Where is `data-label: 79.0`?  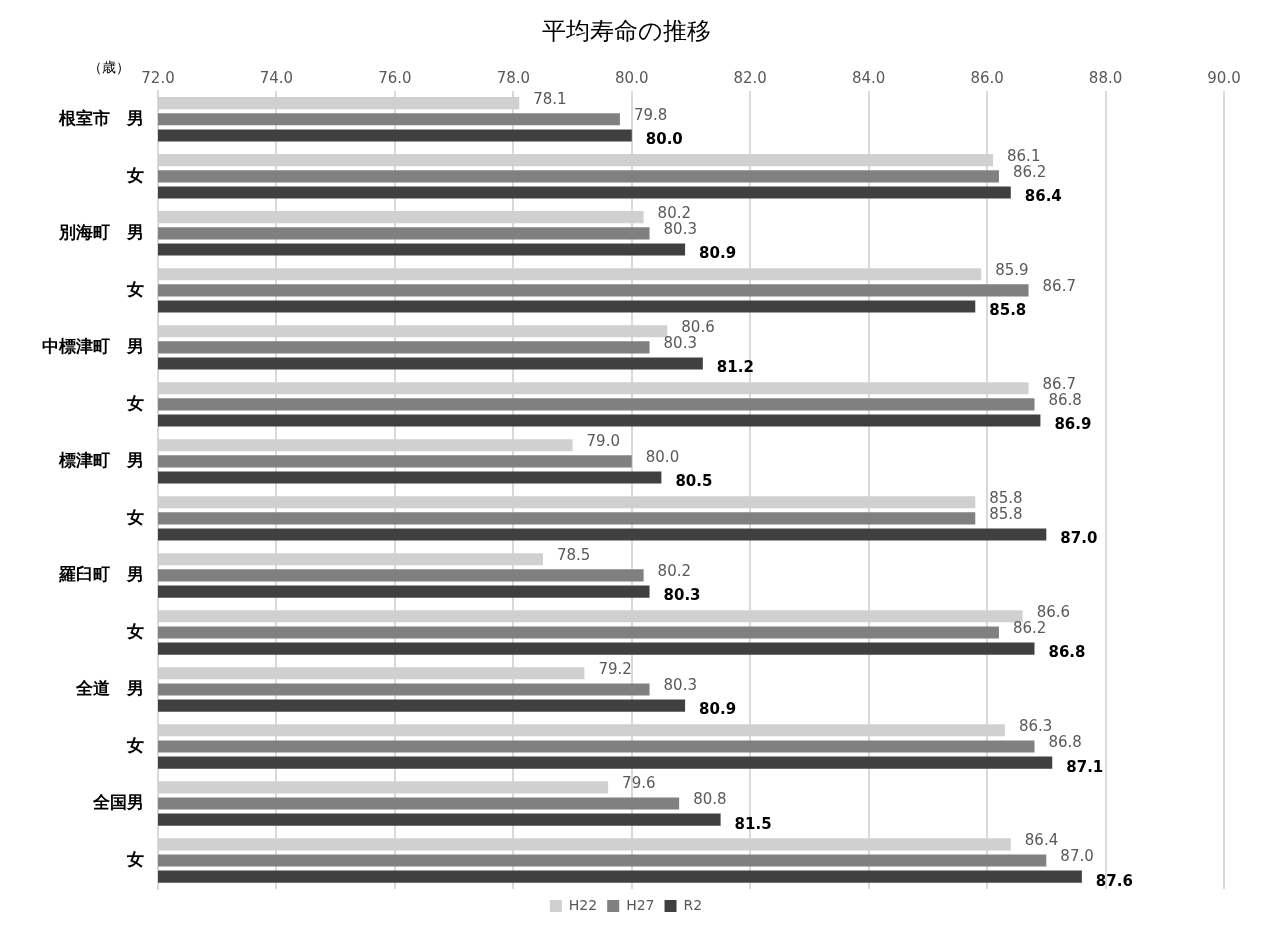
data-label: 79.0 is located at coordinates (603, 441).